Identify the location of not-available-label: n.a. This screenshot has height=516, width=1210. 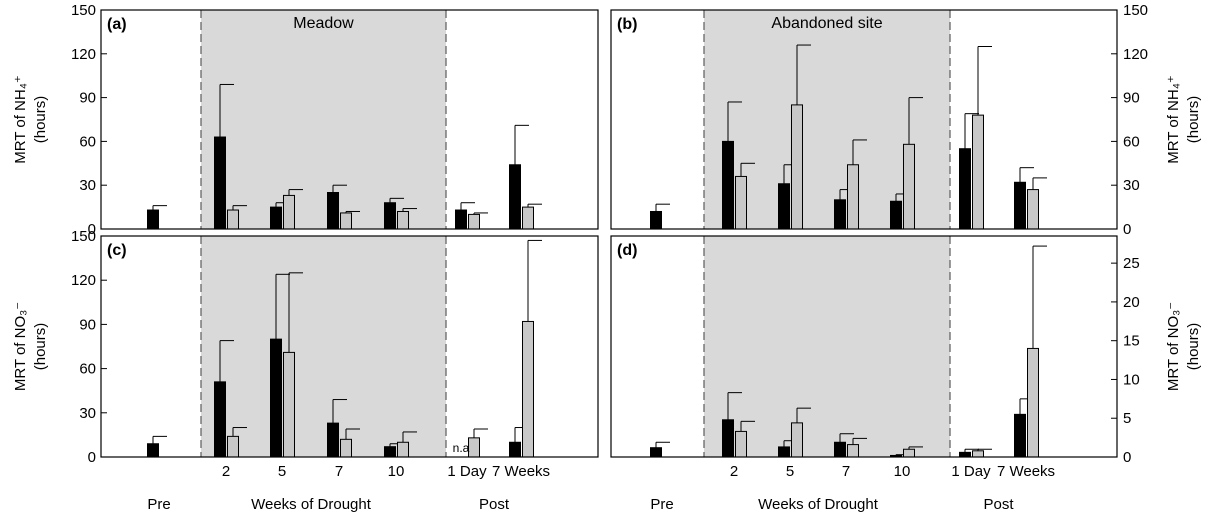
(461, 448).